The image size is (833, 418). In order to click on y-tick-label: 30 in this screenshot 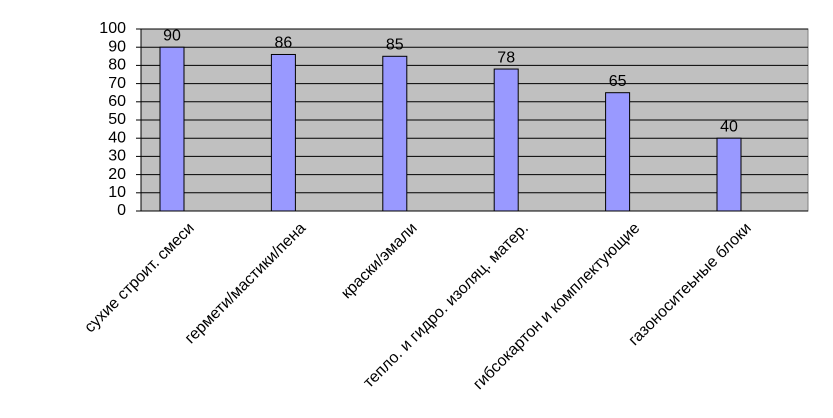, I will do `click(117, 156)`.